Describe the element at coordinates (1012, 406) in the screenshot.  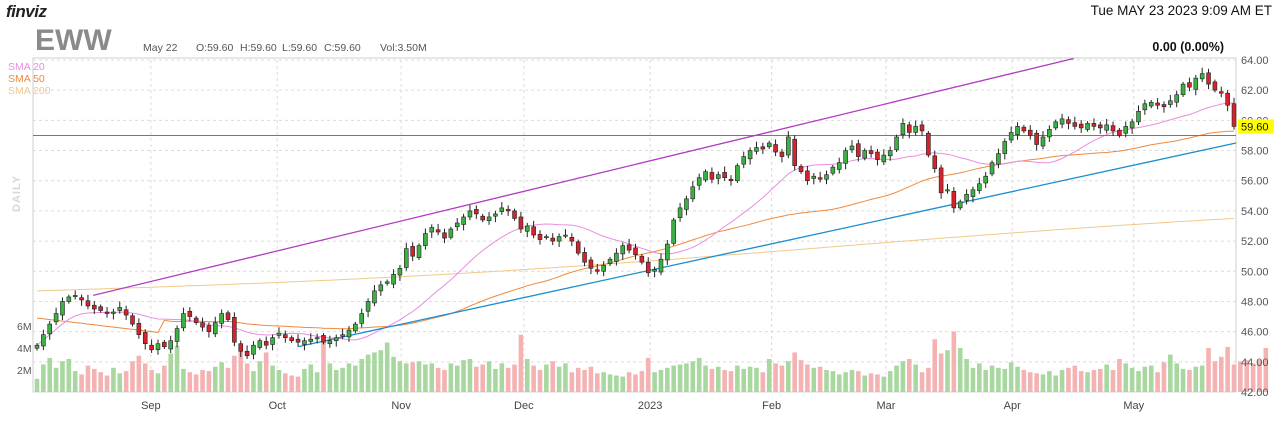
I see `x-tick-label: Apr` at that location.